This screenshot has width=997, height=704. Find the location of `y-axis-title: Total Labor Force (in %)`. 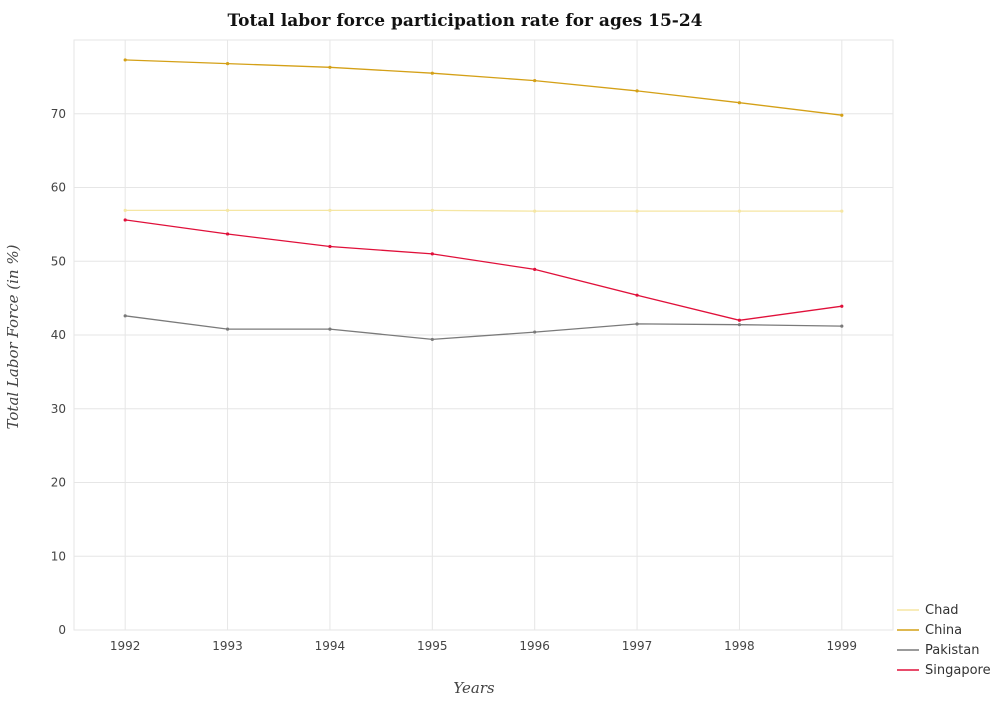

y-axis-title: Total Labor Force (in %) is located at coordinates (13, 336).